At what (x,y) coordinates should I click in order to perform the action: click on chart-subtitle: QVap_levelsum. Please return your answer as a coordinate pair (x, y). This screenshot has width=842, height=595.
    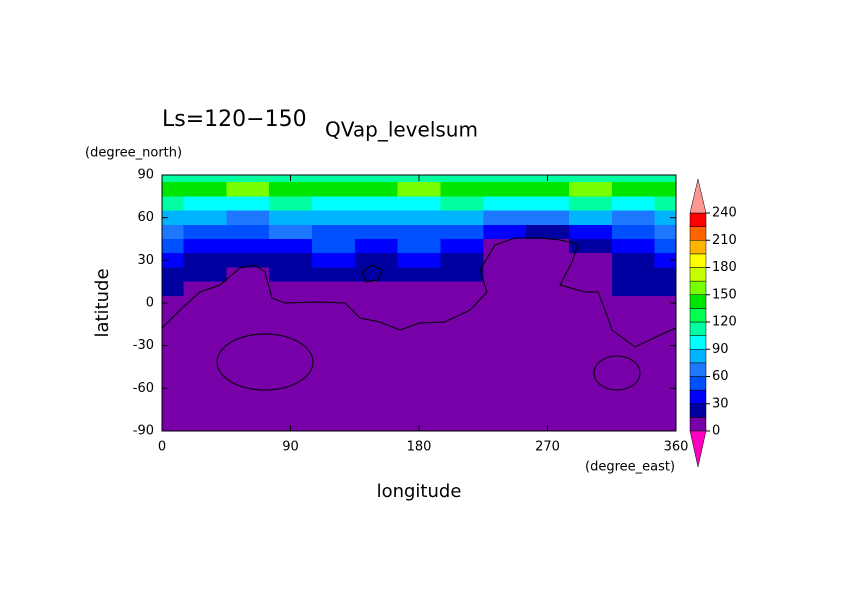
    Looking at the image, I should click on (401, 130).